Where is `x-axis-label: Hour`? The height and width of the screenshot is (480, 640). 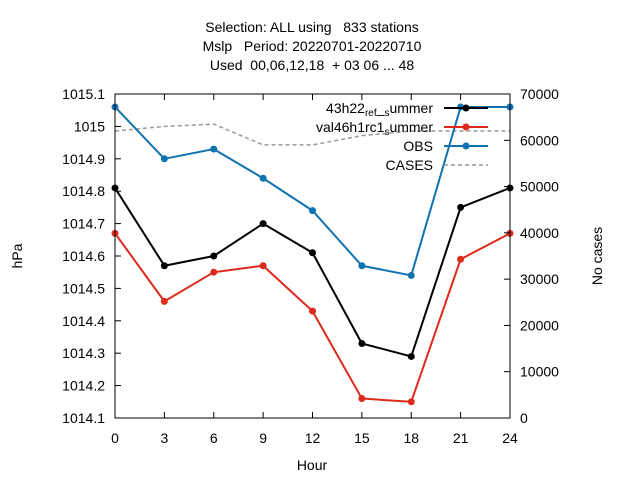
x-axis-label: Hour is located at coordinates (312, 465).